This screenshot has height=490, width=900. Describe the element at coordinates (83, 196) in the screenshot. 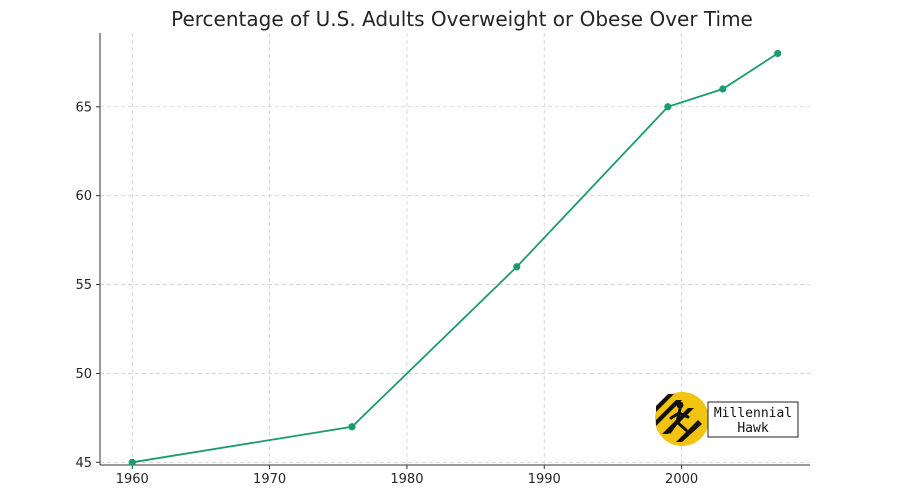

I see `y-tick-label: 60` at that location.